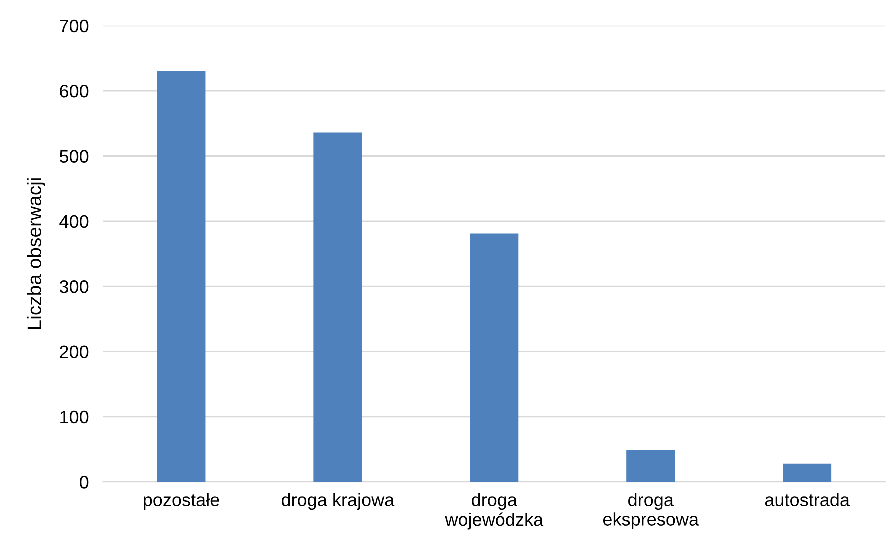 This screenshot has width=890, height=551. What do you see at coordinates (74, 352) in the screenshot?
I see `y-tick-label: 200` at bounding box center [74, 352].